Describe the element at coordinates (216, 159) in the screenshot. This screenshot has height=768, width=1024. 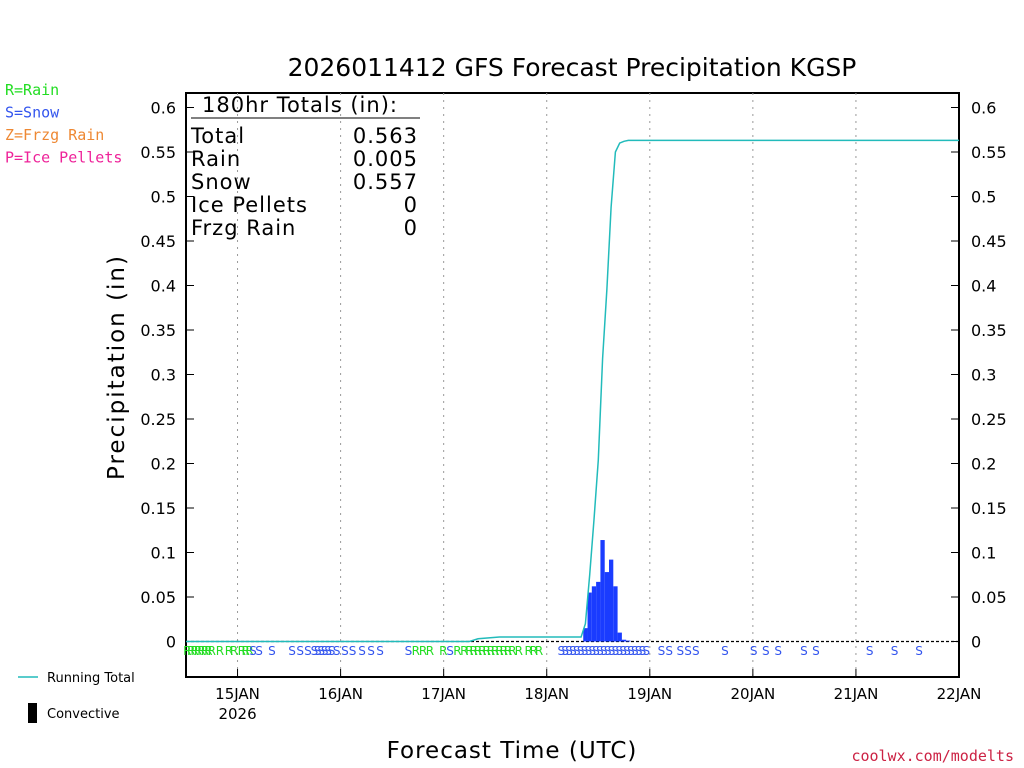
I see `totals-row-label: Rain` at that location.